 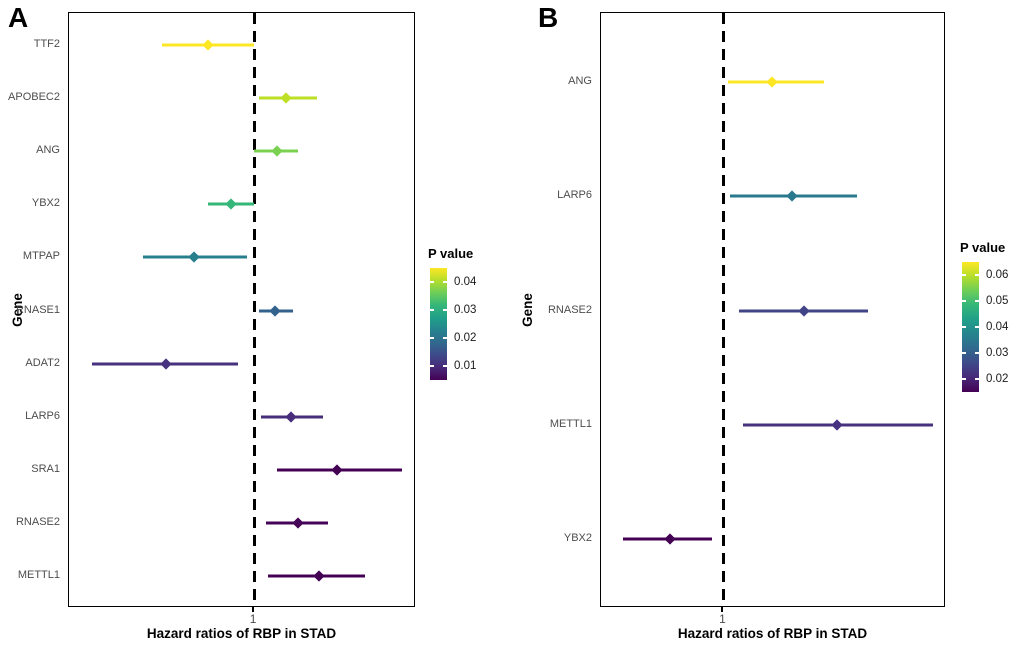 I want to click on hr-marker-mtpap, so click(x=194, y=257).